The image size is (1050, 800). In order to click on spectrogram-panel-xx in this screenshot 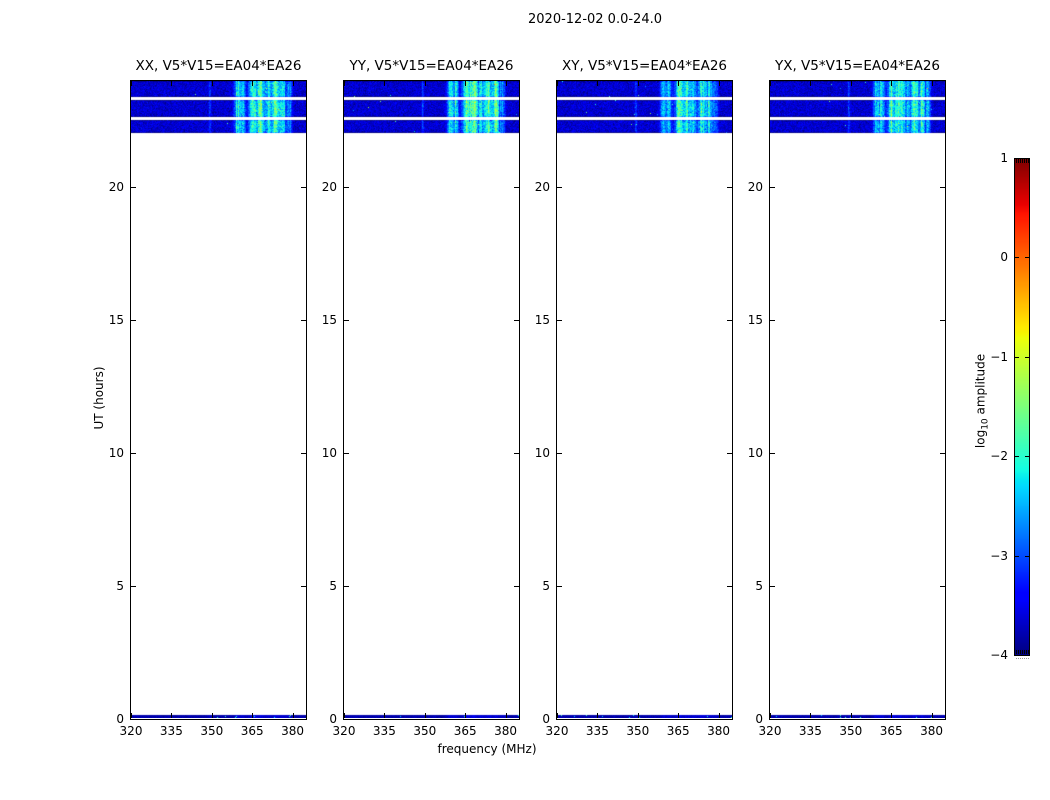, I will do `click(218, 400)`.